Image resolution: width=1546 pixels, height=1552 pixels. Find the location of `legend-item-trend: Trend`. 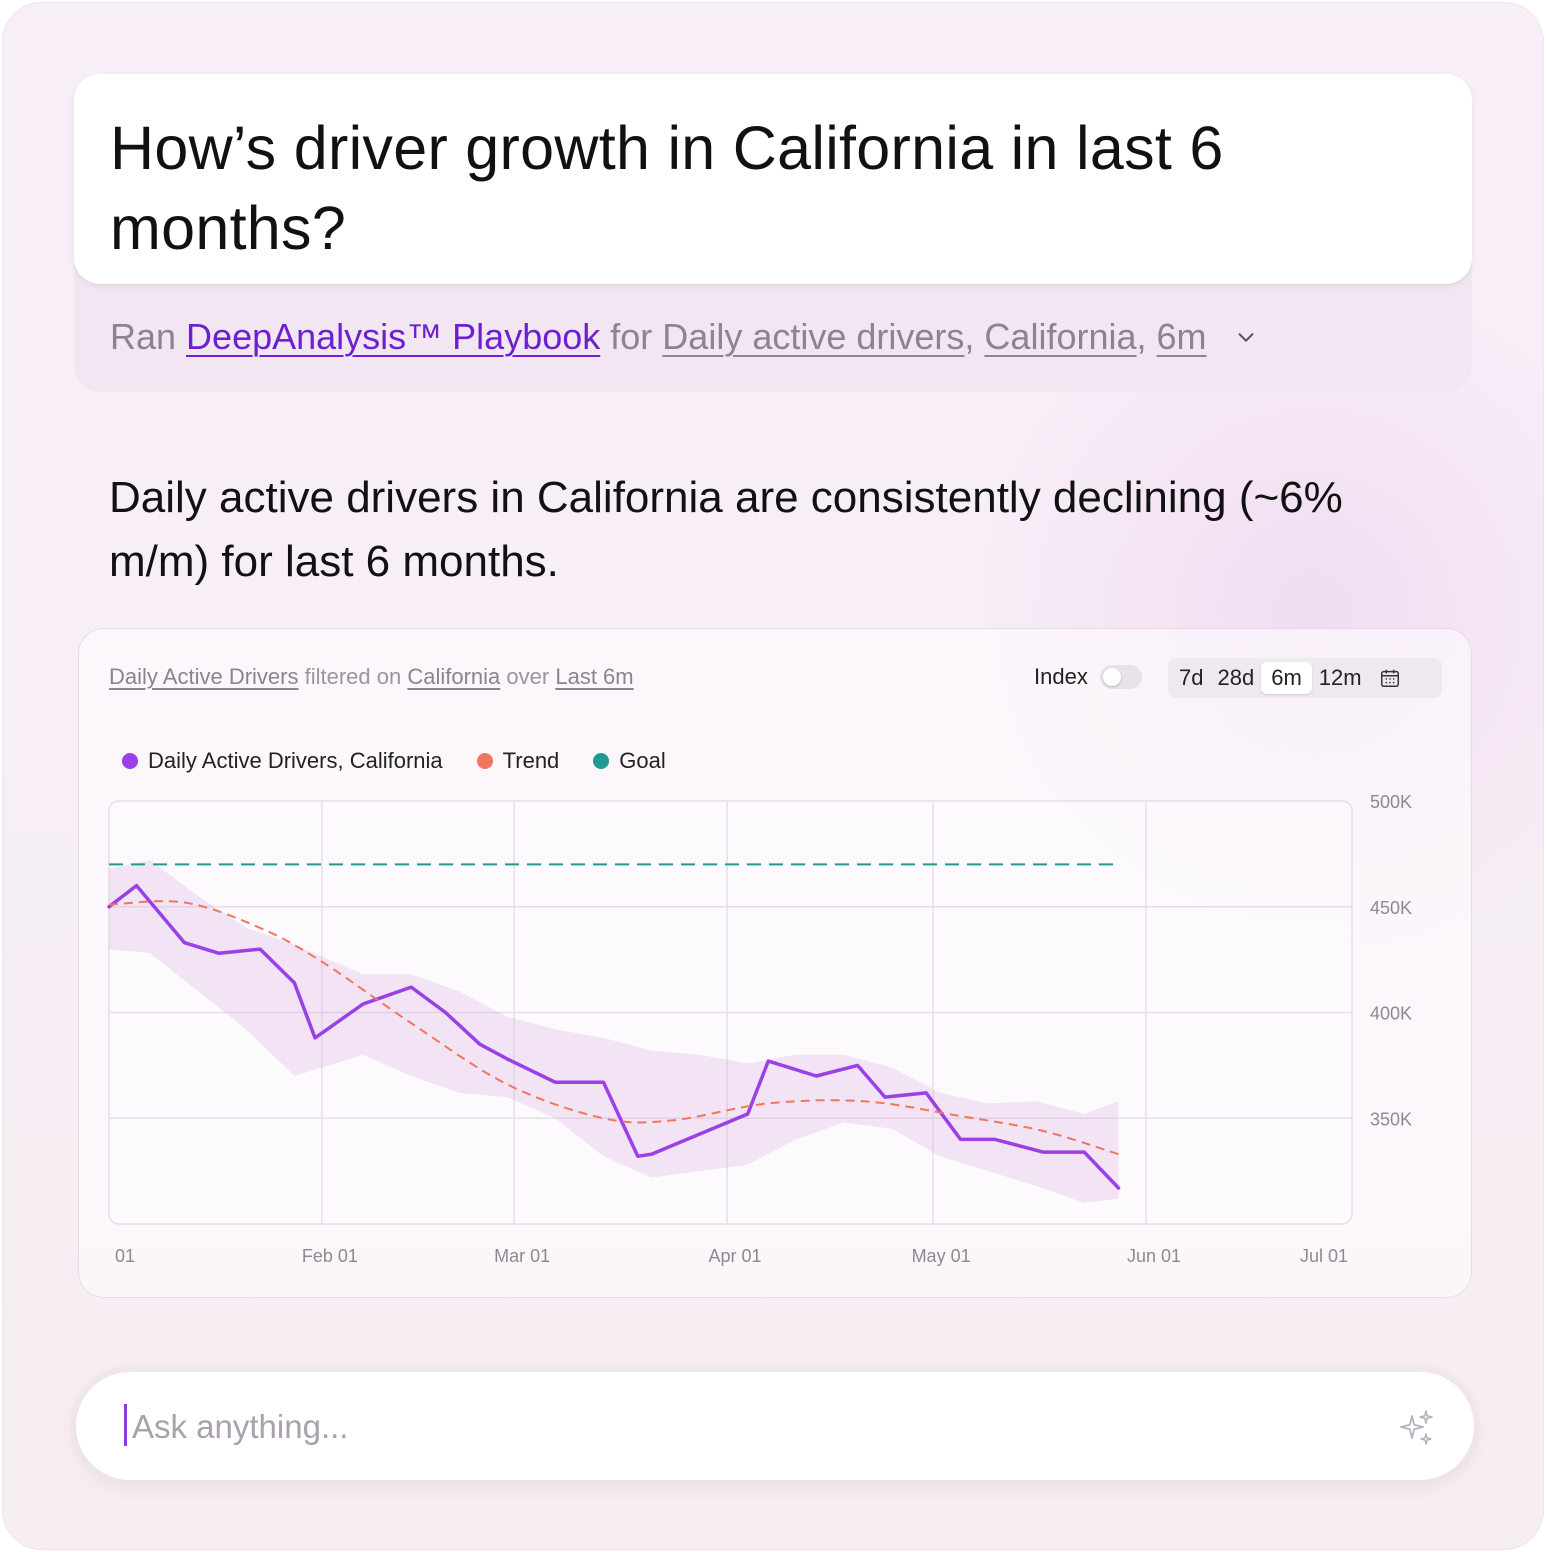

legend-item-trend: Trend is located at coordinates (517, 761).